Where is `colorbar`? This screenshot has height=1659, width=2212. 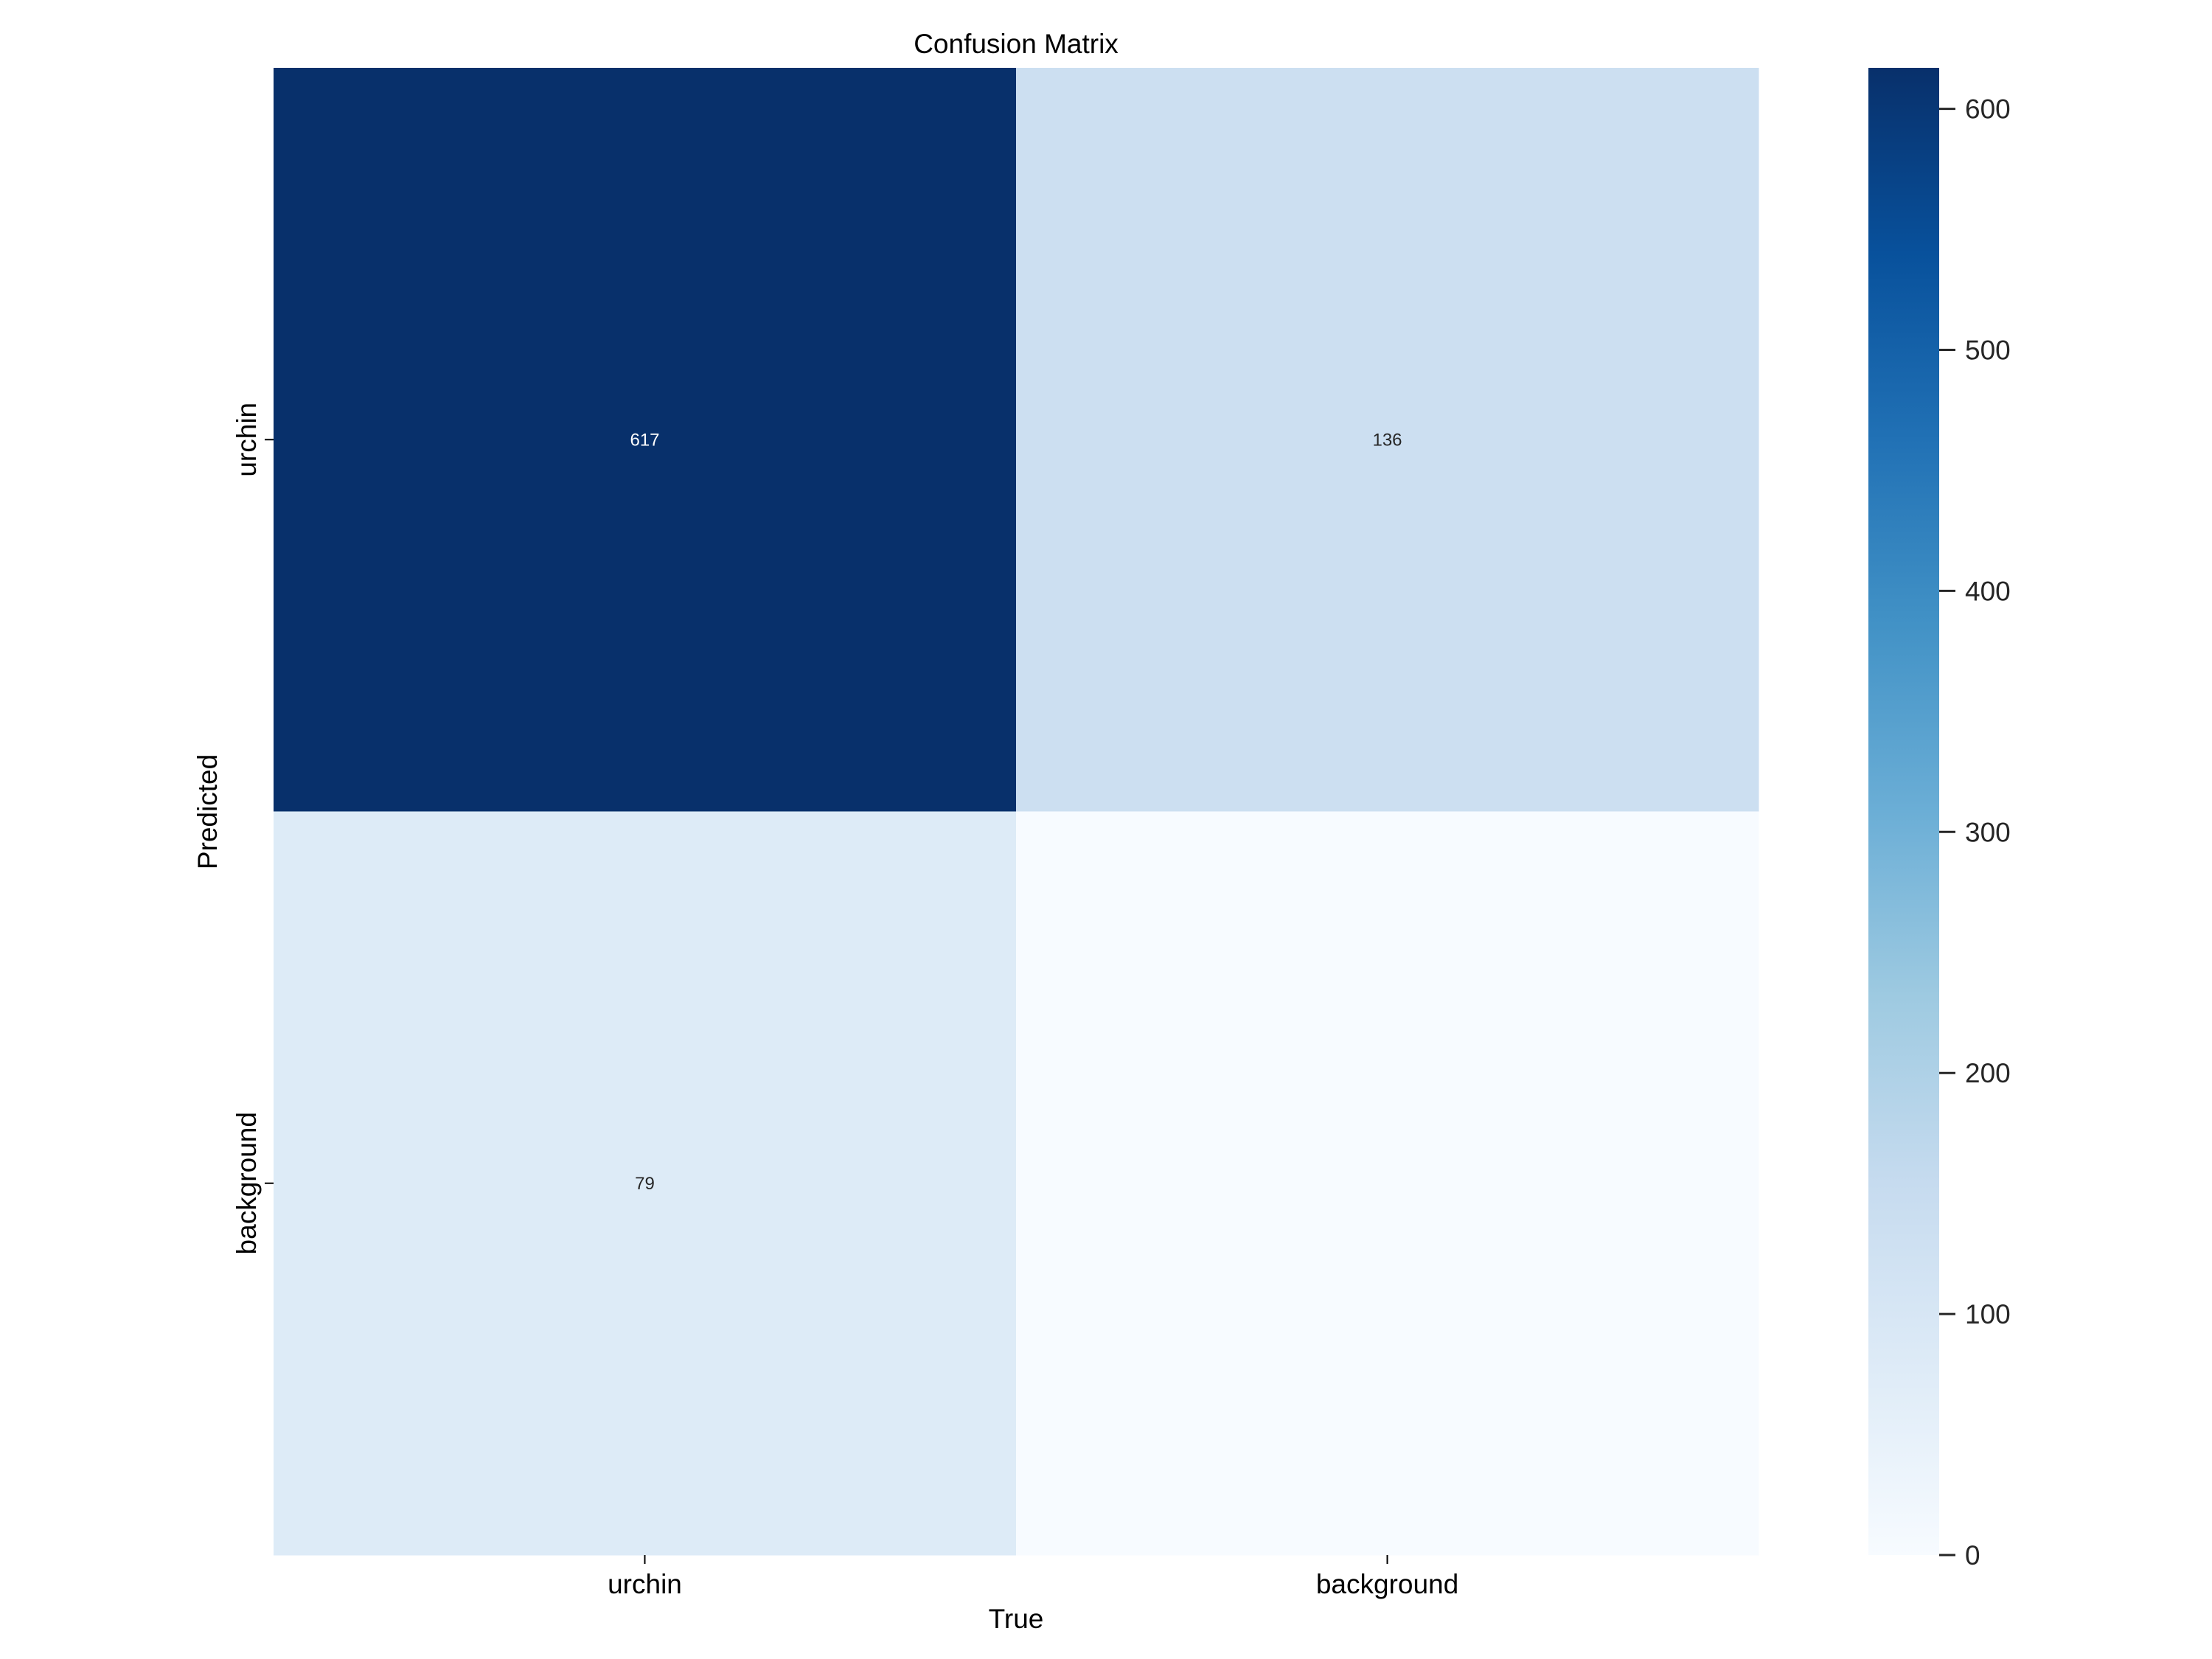 colorbar is located at coordinates (1903, 811).